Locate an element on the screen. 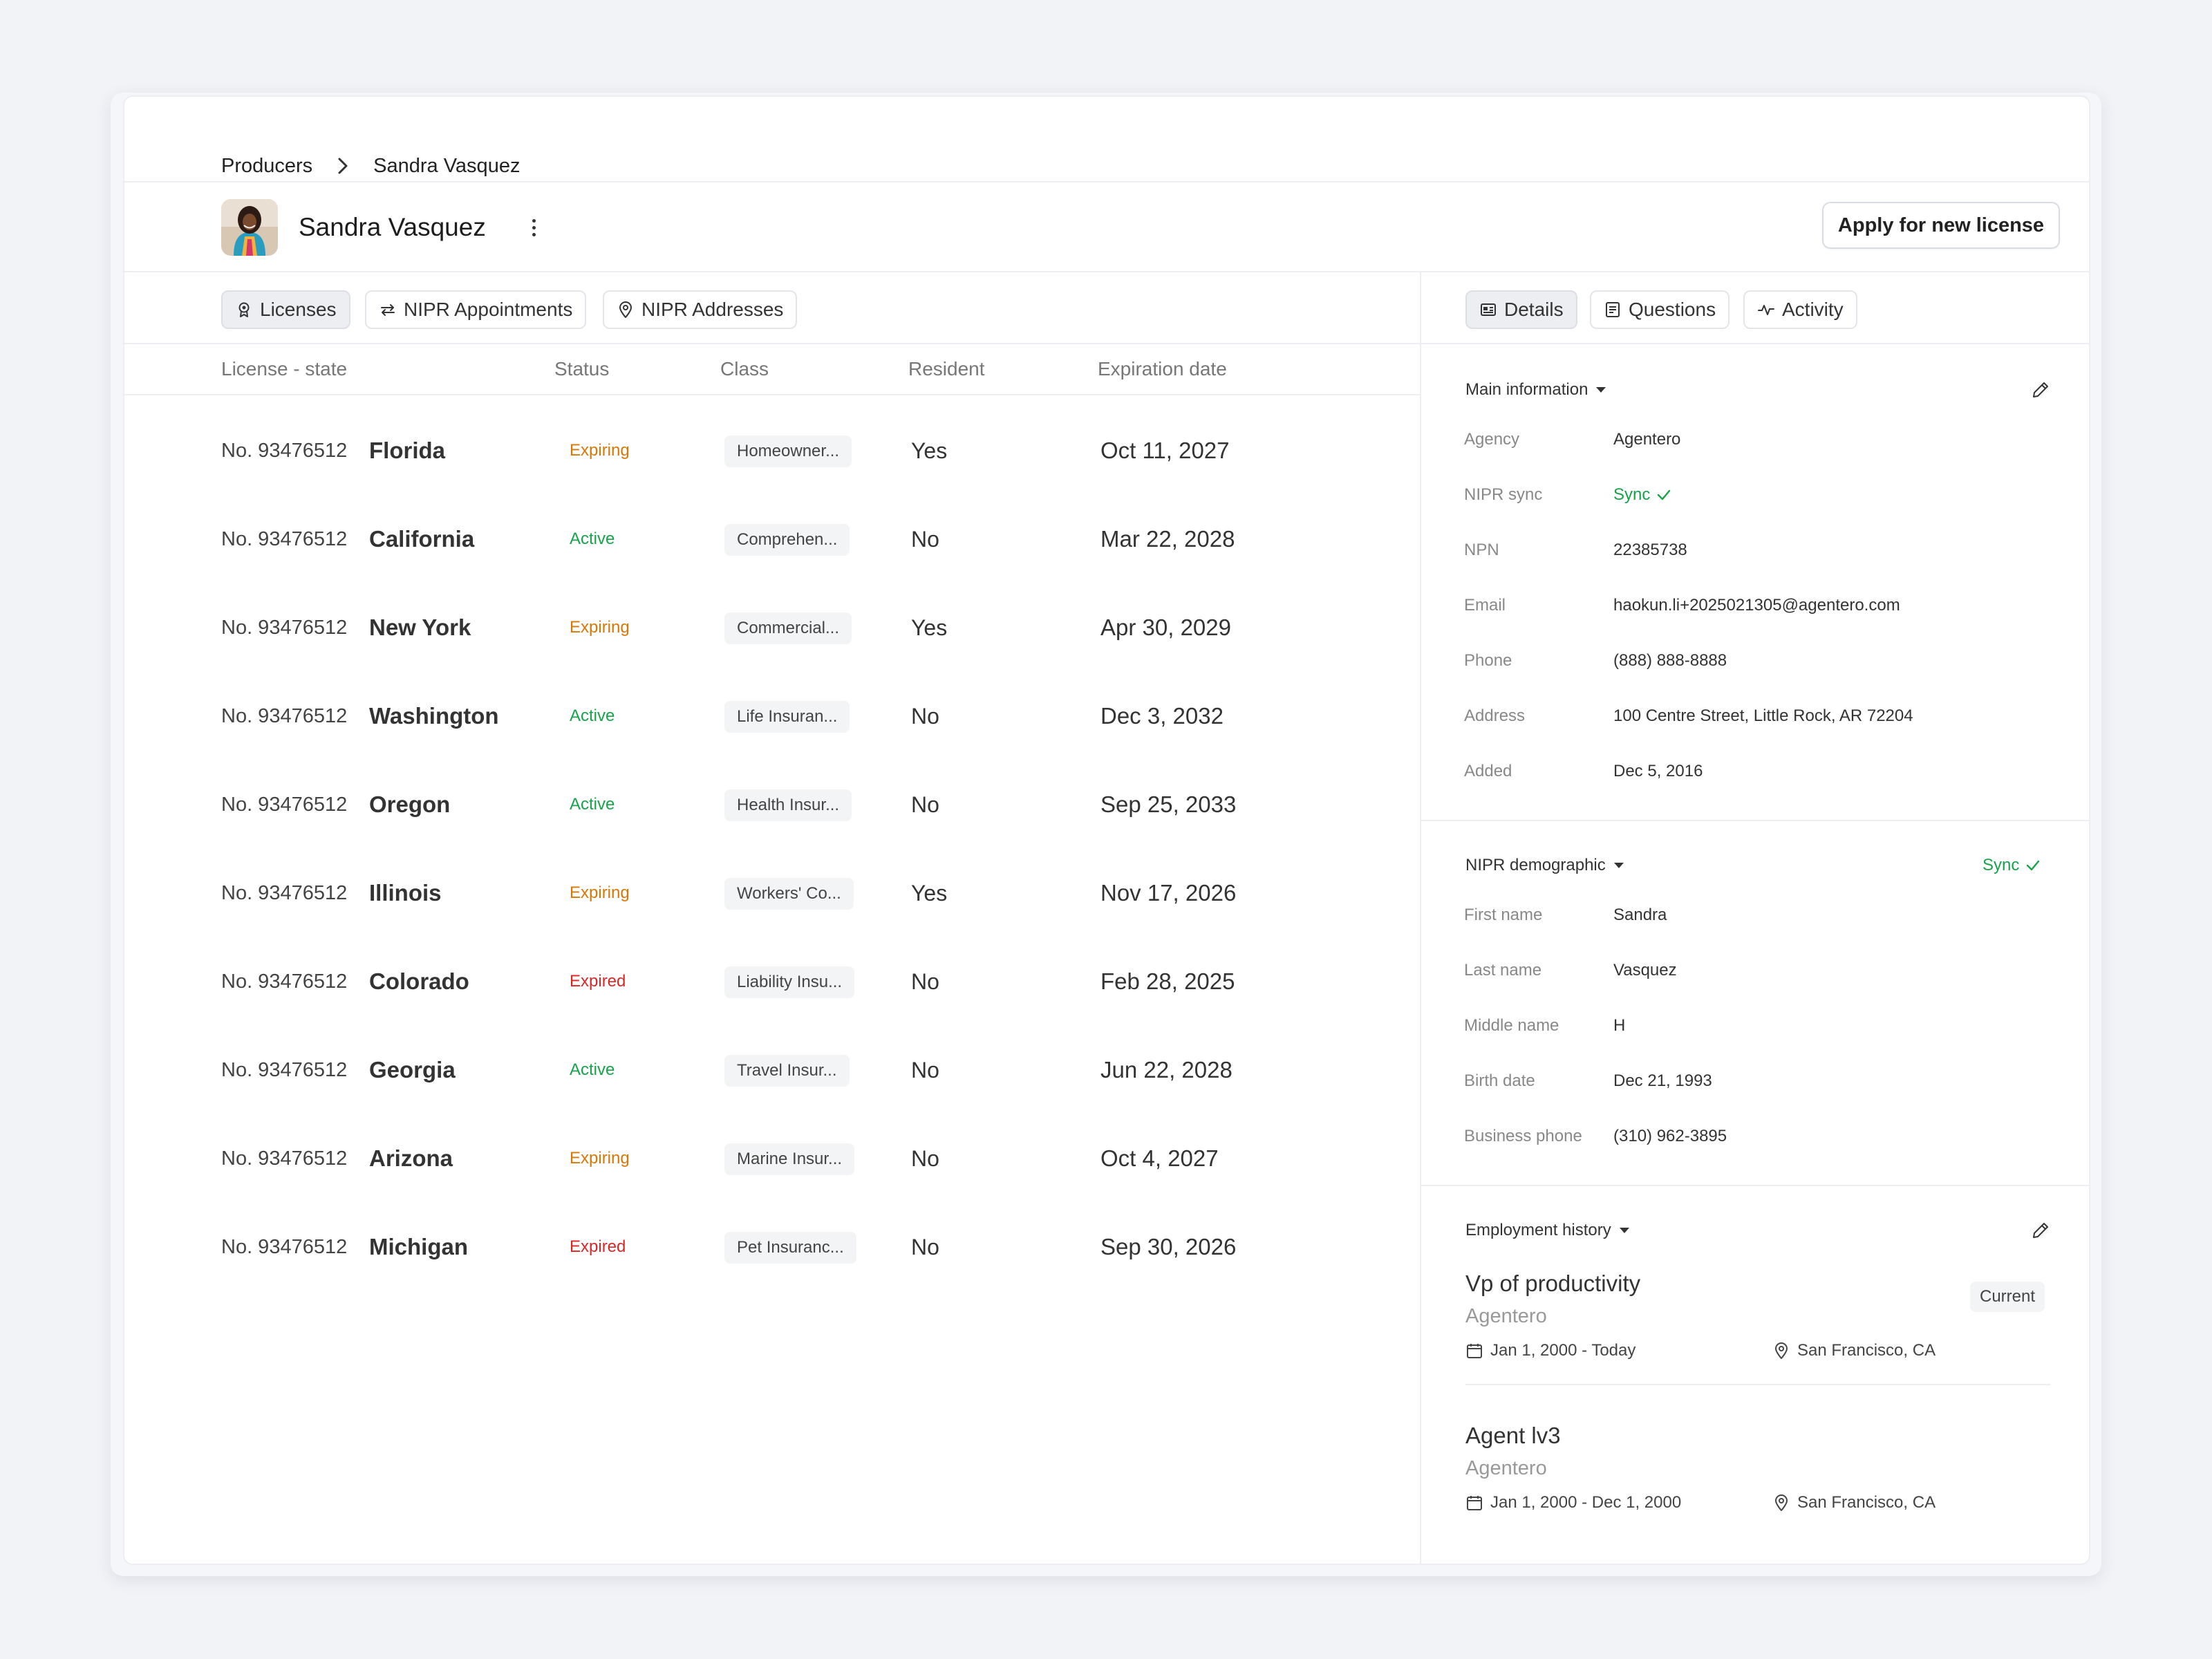  tab-activity: Activity is located at coordinates (1800, 309).